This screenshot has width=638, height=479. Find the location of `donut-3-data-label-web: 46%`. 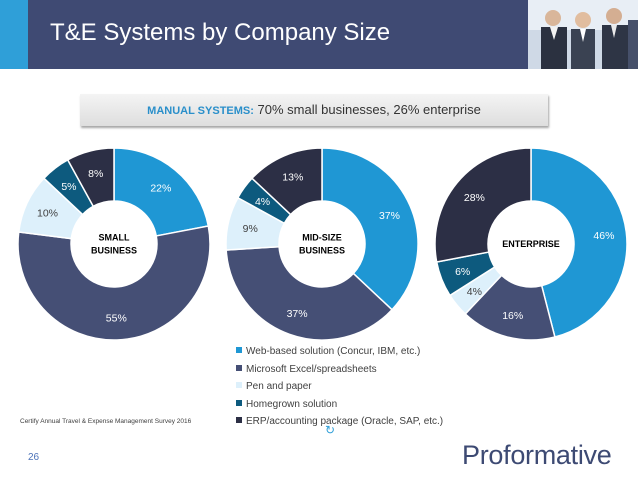

donut-3-data-label-web: 46% is located at coordinates (603, 236).